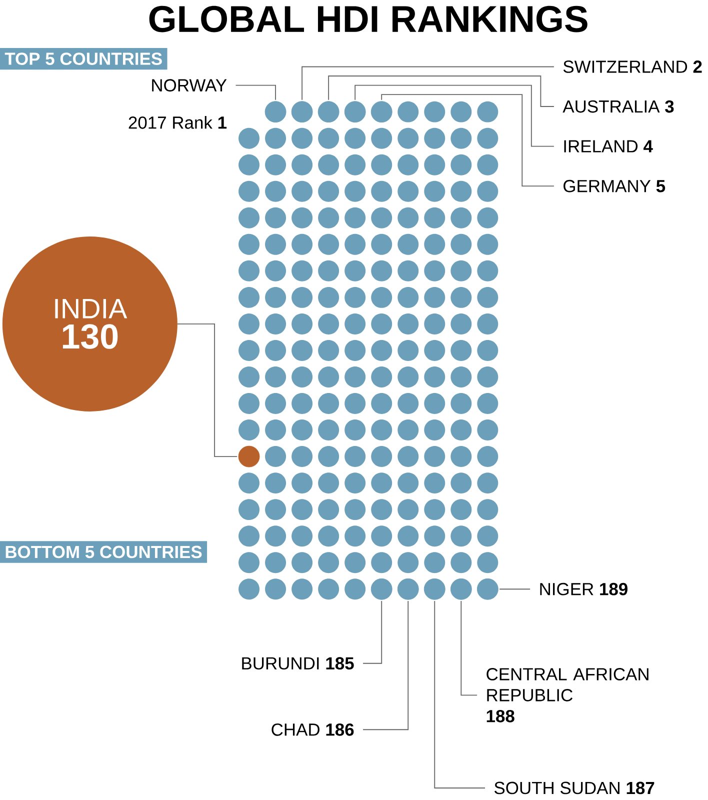 This screenshot has height=800, width=708. What do you see at coordinates (340, 729) in the screenshot?
I see `data-label: 186` at bounding box center [340, 729].